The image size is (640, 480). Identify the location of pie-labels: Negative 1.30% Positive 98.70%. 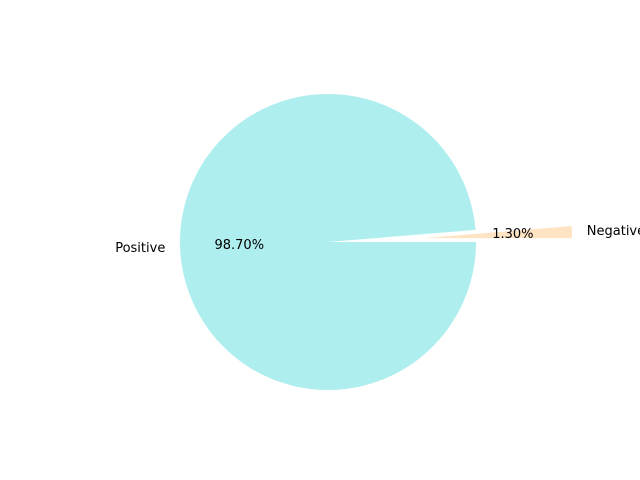
(377, 240).